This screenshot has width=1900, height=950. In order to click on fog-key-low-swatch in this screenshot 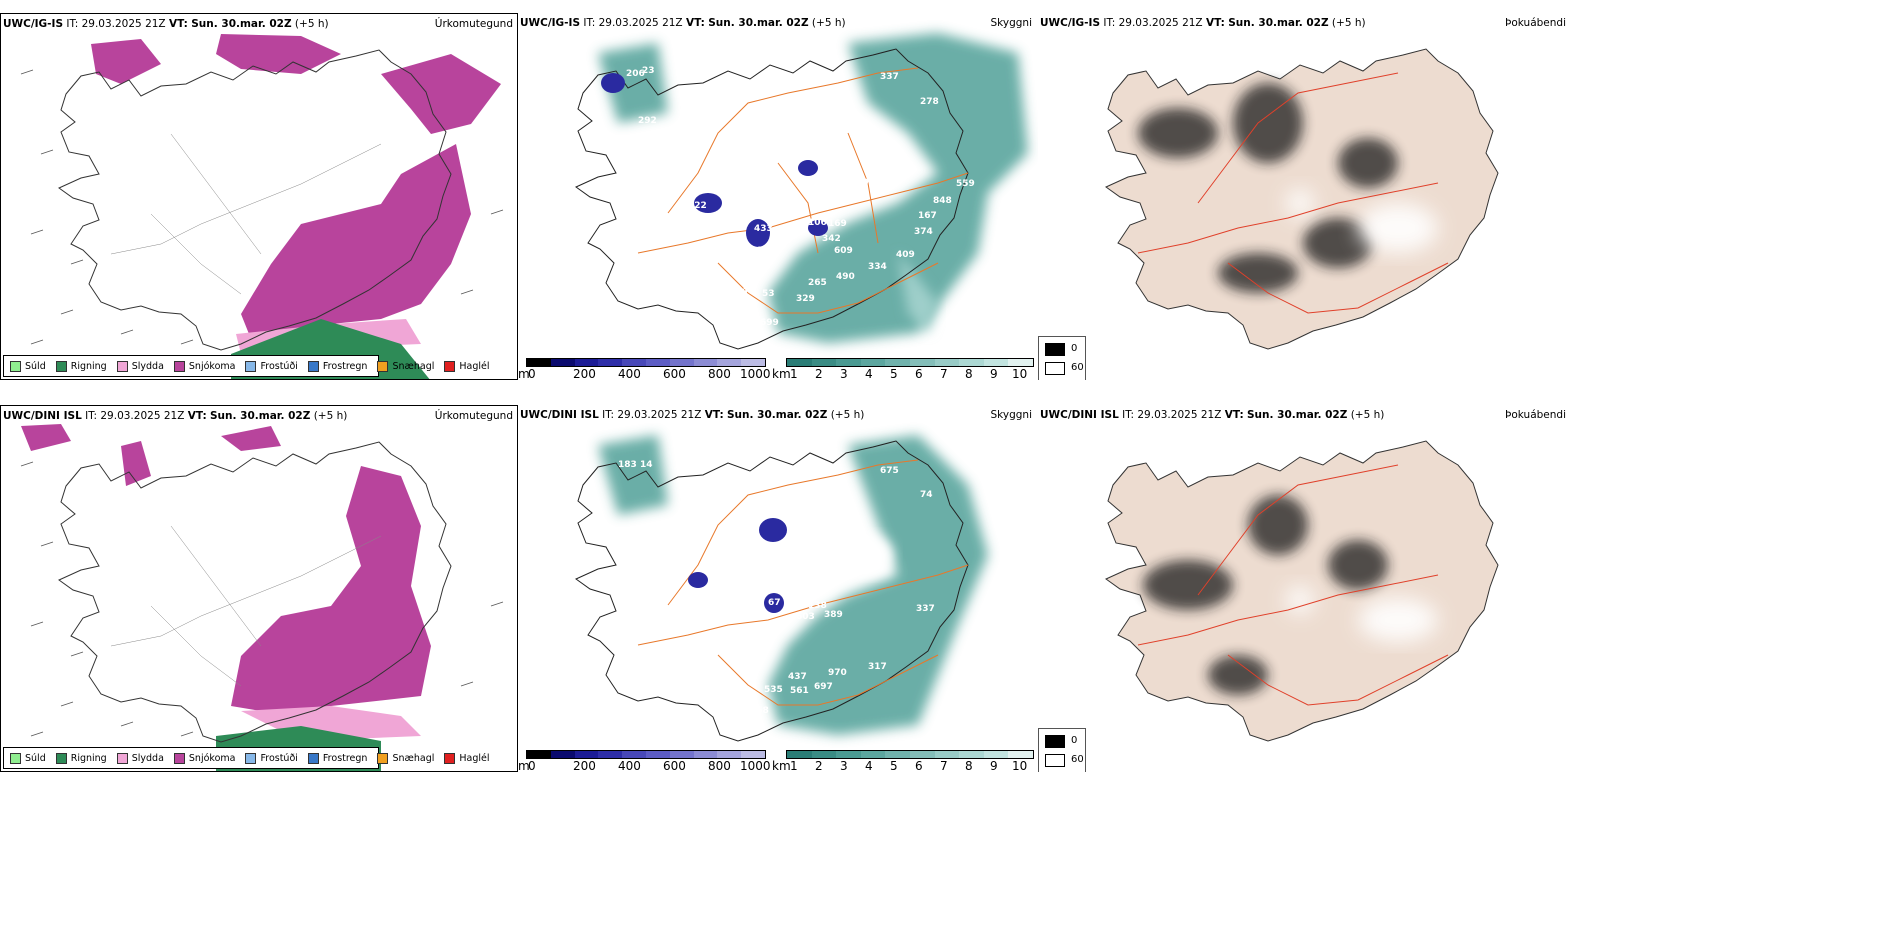, I will do `click(1055, 349)`.